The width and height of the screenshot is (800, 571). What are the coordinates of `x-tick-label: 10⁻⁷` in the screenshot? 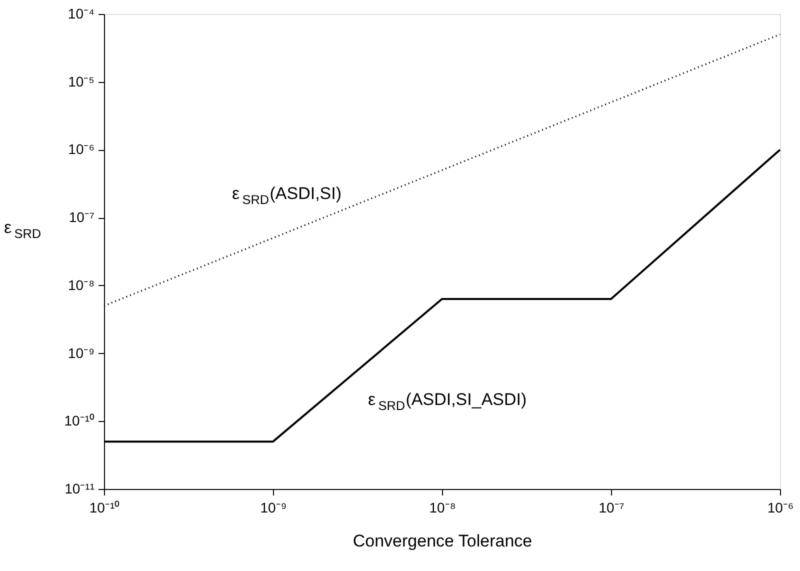 It's located at (611, 508).